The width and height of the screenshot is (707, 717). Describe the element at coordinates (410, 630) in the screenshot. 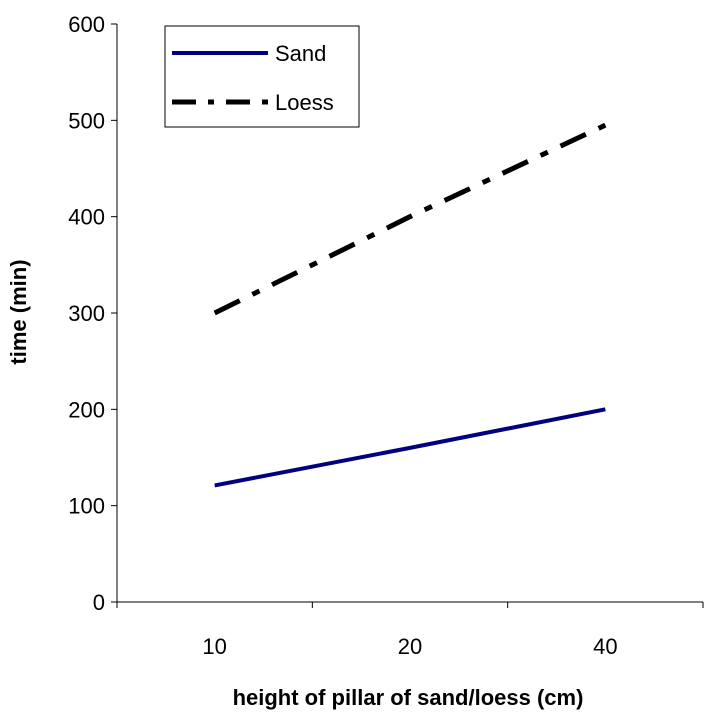

I see `x-axis-ticks: 10 20 40` at that location.